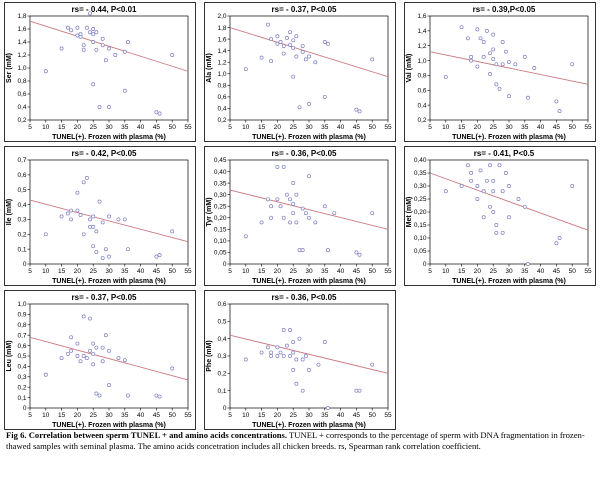  What do you see at coordinates (509, 127) in the screenshot?
I see `x-tick-label: 30` at bounding box center [509, 127].